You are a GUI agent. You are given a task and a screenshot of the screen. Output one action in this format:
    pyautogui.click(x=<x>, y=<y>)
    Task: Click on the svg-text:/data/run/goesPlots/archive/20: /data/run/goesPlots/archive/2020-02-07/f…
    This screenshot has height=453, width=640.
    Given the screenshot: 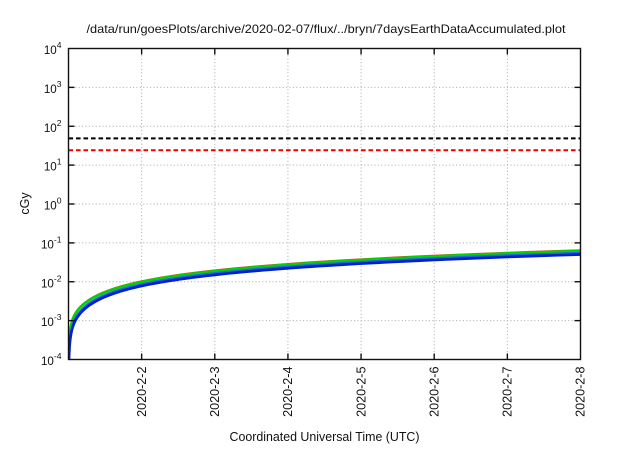 What is the action you would take?
    pyautogui.click(x=327, y=29)
    